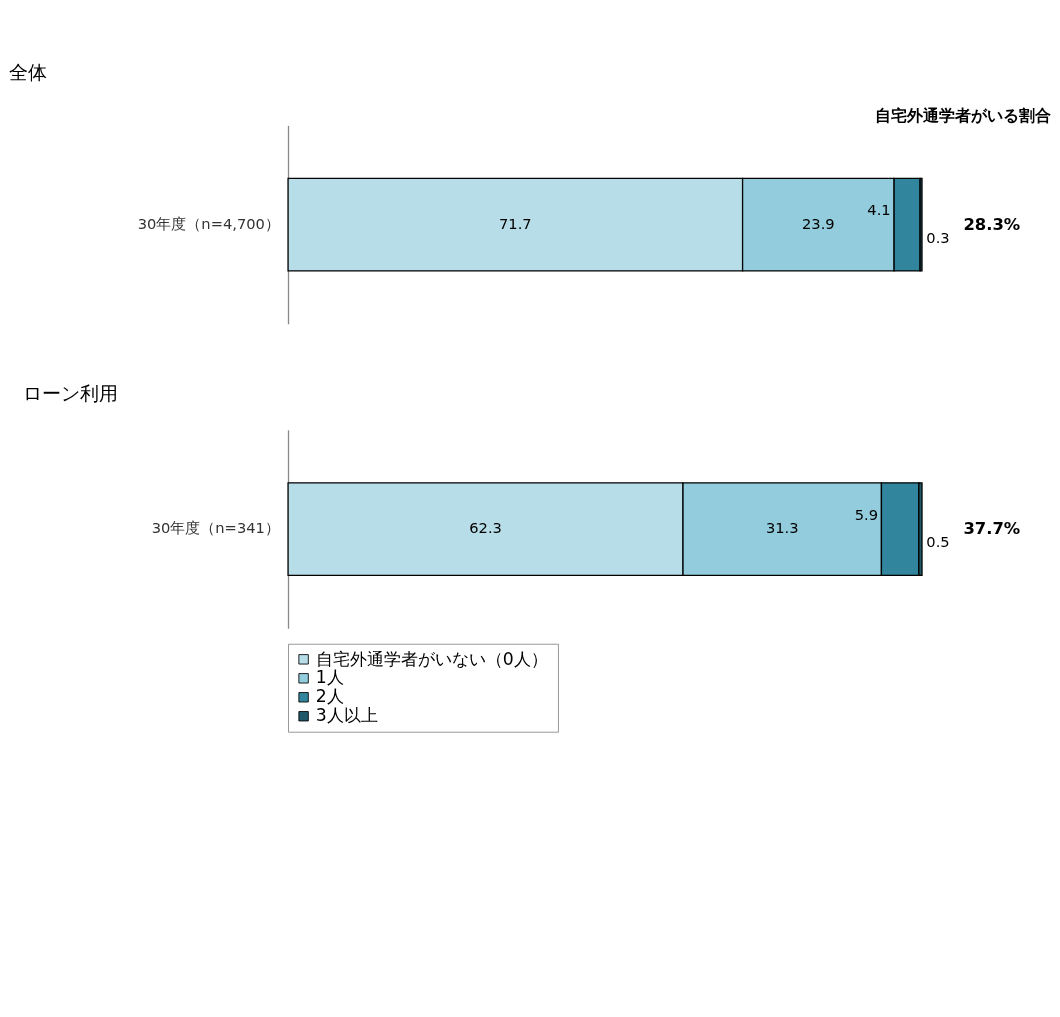  Describe the element at coordinates (215, 528) in the screenshot. I see `y-tick-label: 30年度（n=341）` at that location.